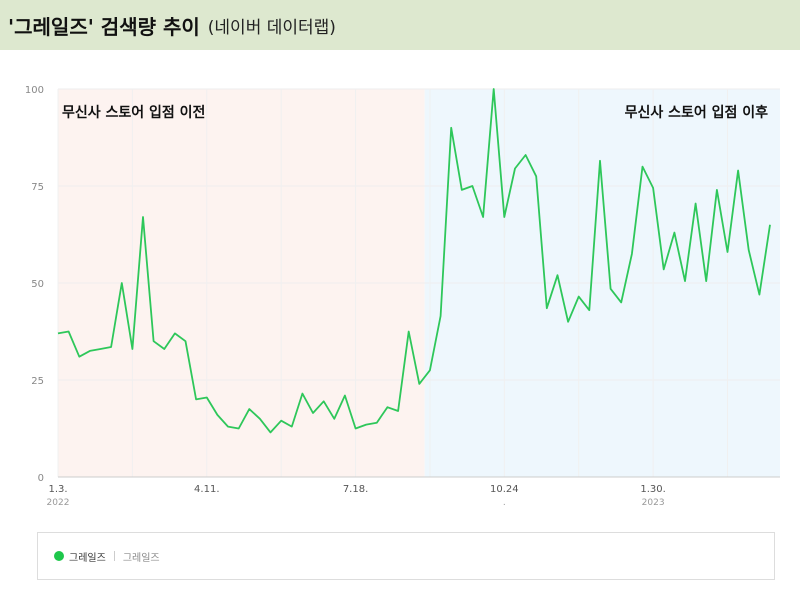 Image resolution: width=800 pixels, height=600 pixels. I want to click on legend-series-label: 그레일즈, so click(87, 558).